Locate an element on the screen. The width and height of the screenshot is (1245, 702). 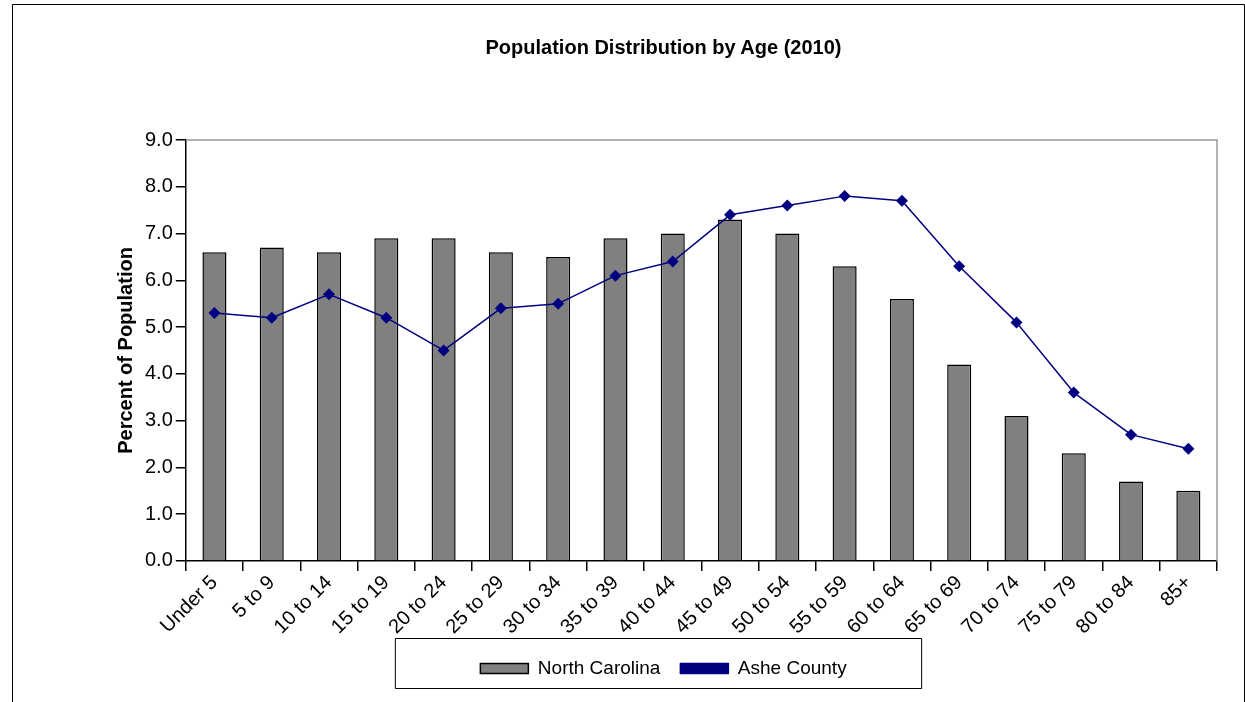
y-tick-label: 3.0 is located at coordinates (158, 419).